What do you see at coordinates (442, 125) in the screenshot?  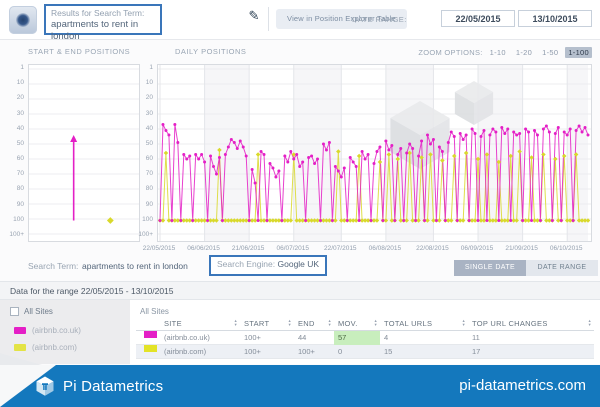 I see `watermark-cube` at bounding box center [442, 125].